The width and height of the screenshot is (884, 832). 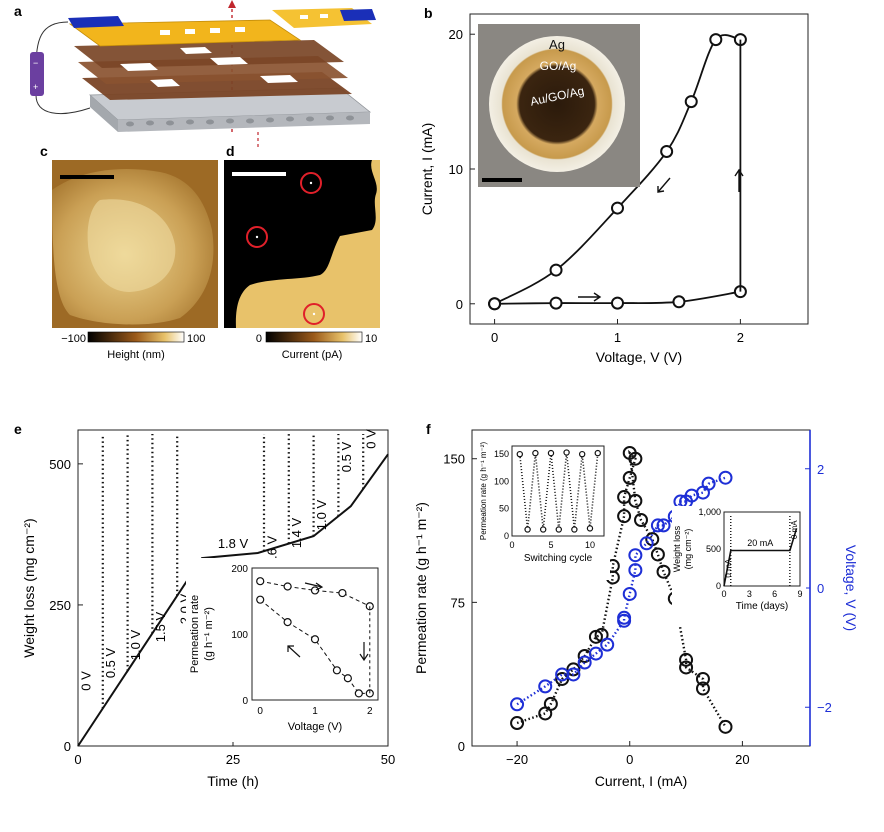 I want to click on x-tick-label: −20, so click(x=517, y=759).